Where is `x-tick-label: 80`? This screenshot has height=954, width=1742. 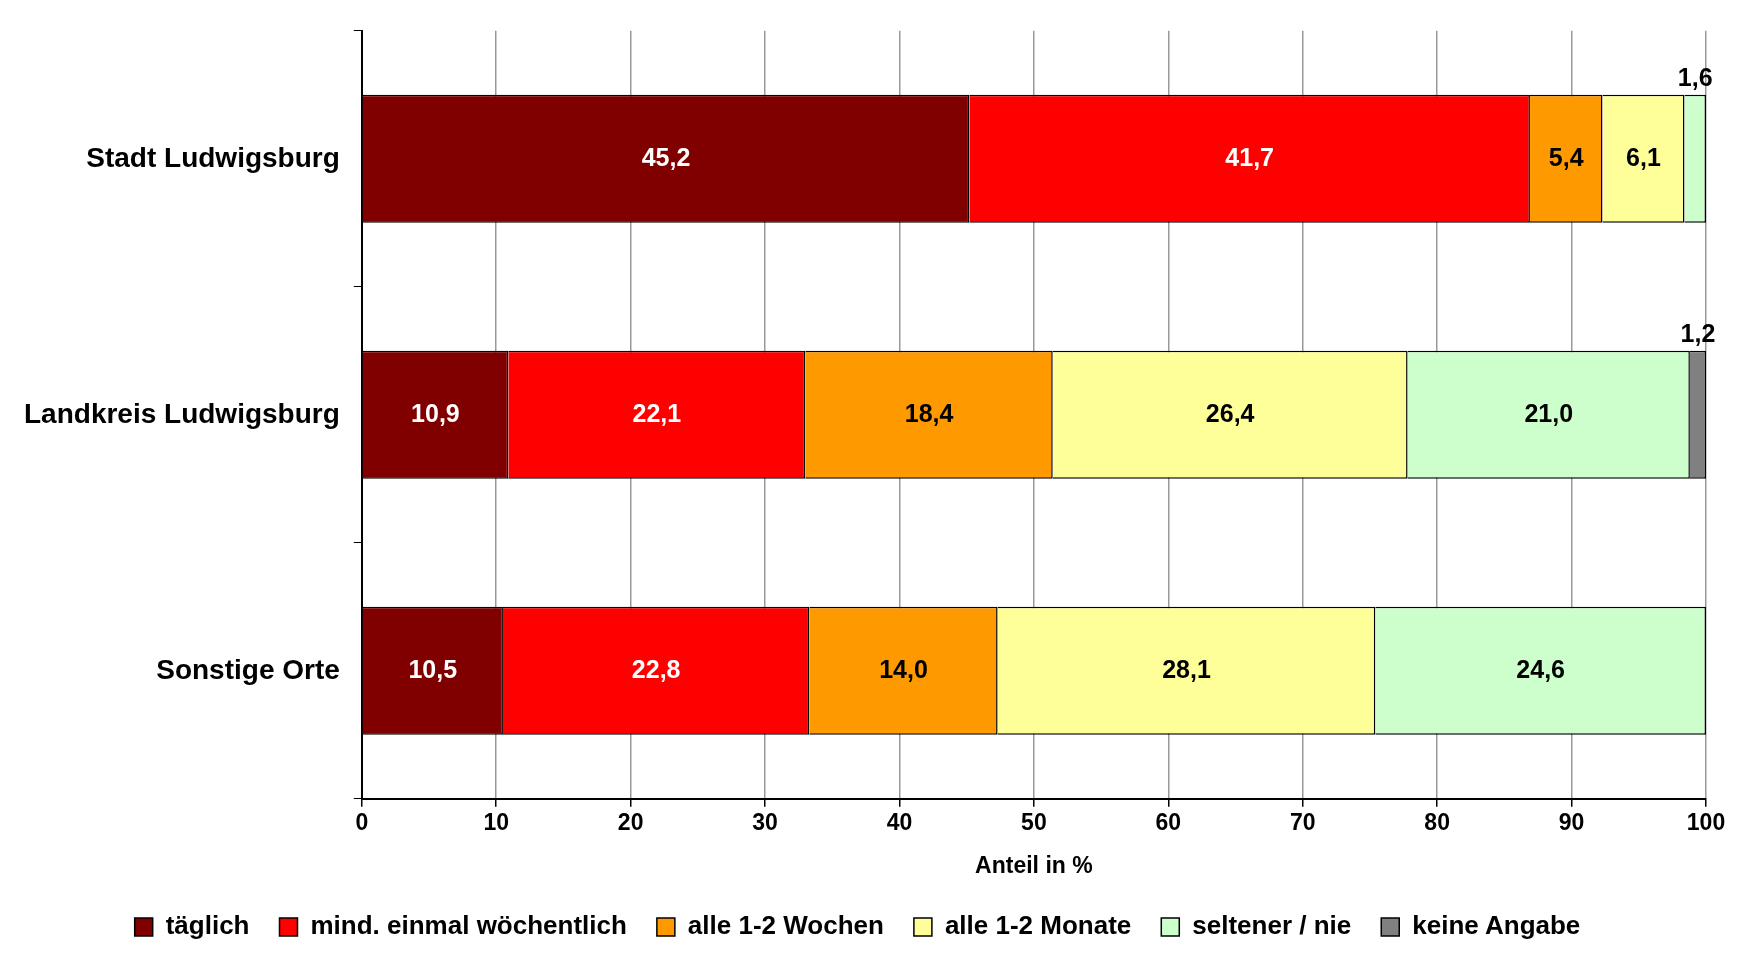
x-tick-label: 80 is located at coordinates (1437, 821).